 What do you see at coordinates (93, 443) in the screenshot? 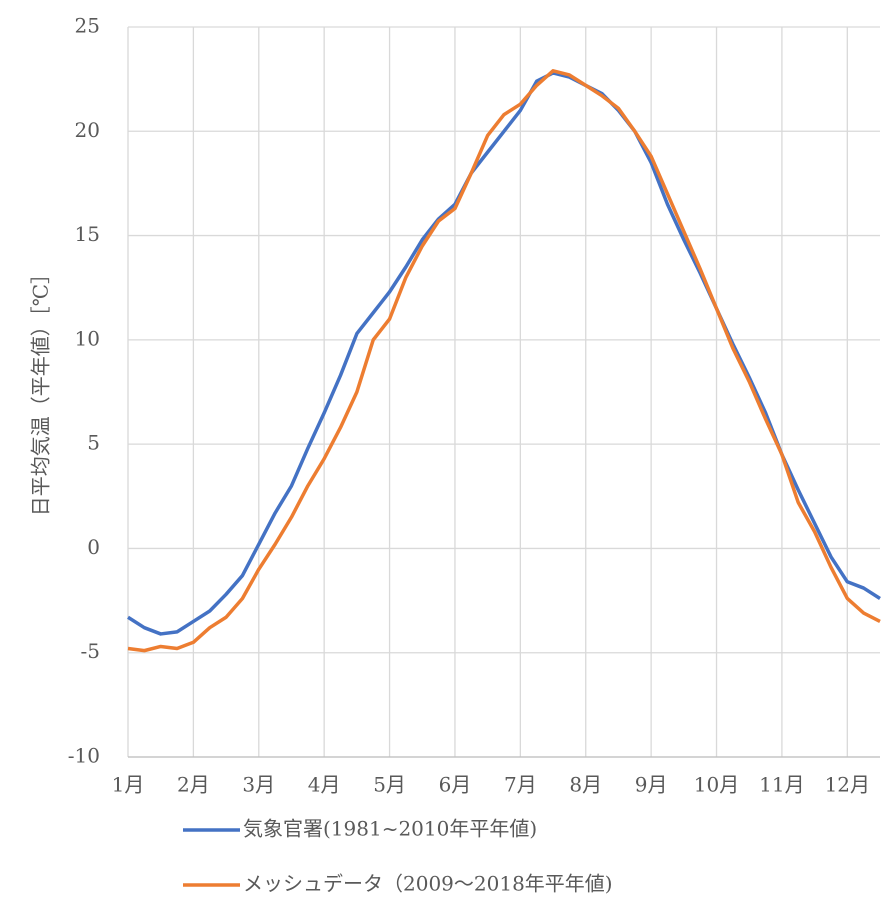
I see `y-tick-label: 5` at bounding box center [93, 443].